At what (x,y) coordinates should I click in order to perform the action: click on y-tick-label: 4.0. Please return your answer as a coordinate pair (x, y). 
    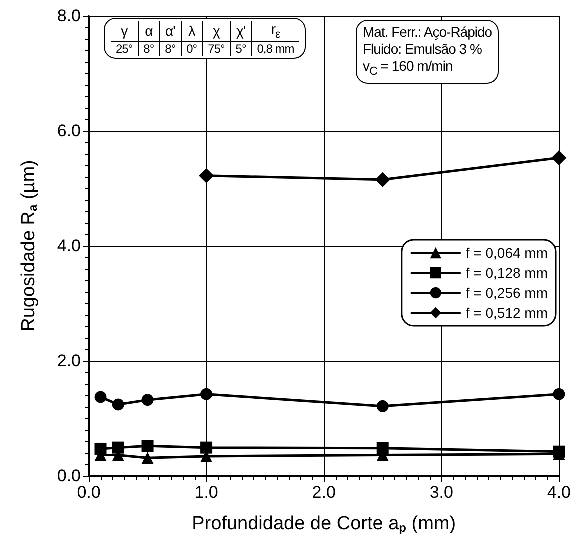
    Looking at the image, I should click on (69, 246).